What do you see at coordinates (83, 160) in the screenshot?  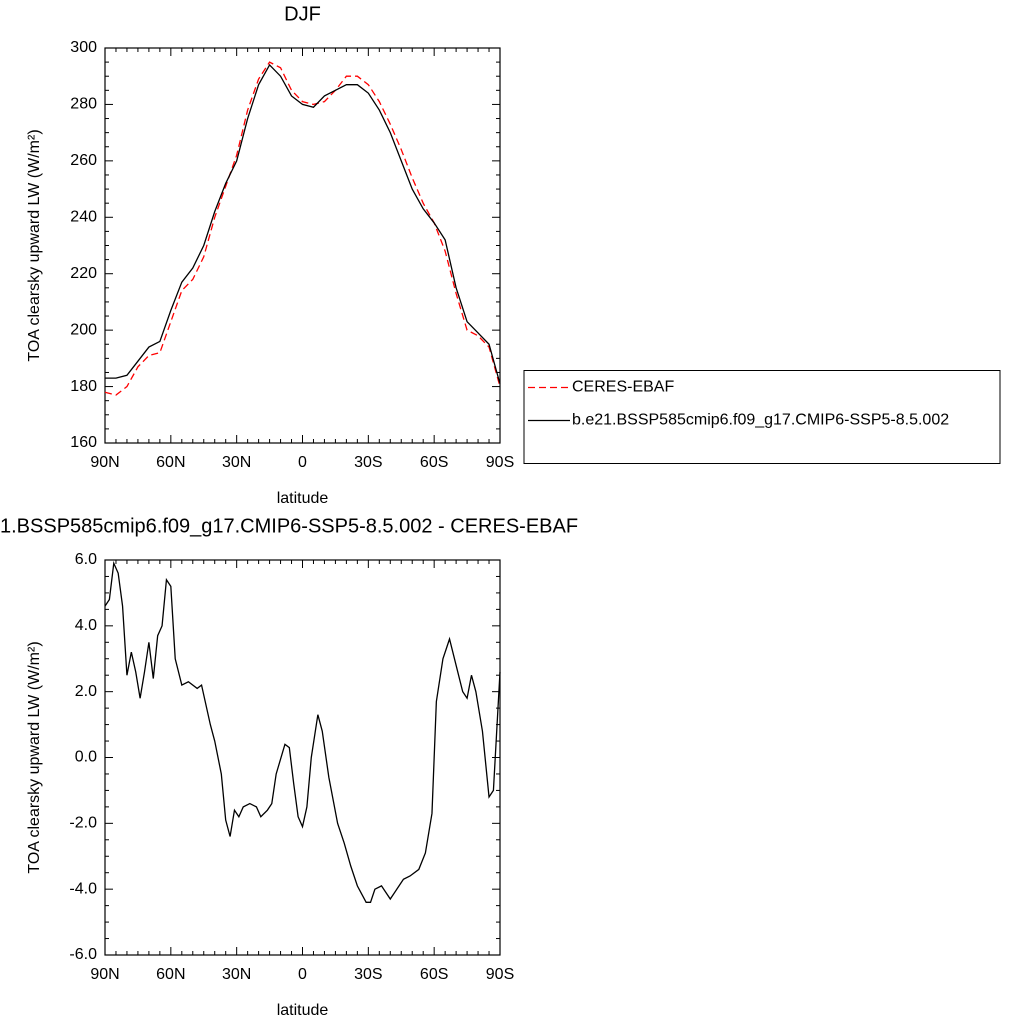 I see `y-tick-label: 260` at bounding box center [83, 160].